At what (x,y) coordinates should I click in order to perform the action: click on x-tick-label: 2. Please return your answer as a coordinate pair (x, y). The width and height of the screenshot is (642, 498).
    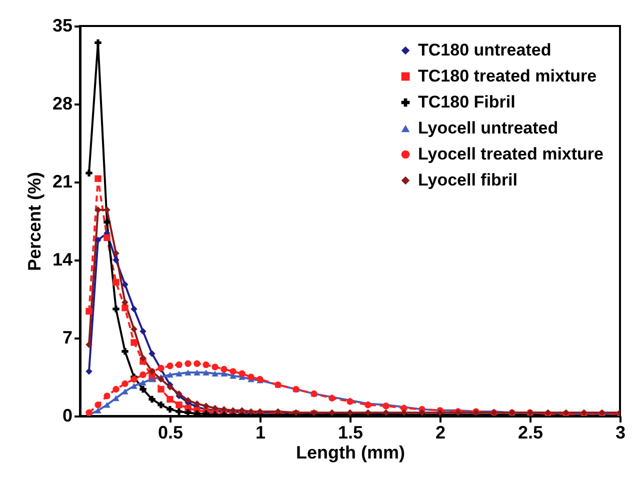
    Looking at the image, I should click on (440, 432).